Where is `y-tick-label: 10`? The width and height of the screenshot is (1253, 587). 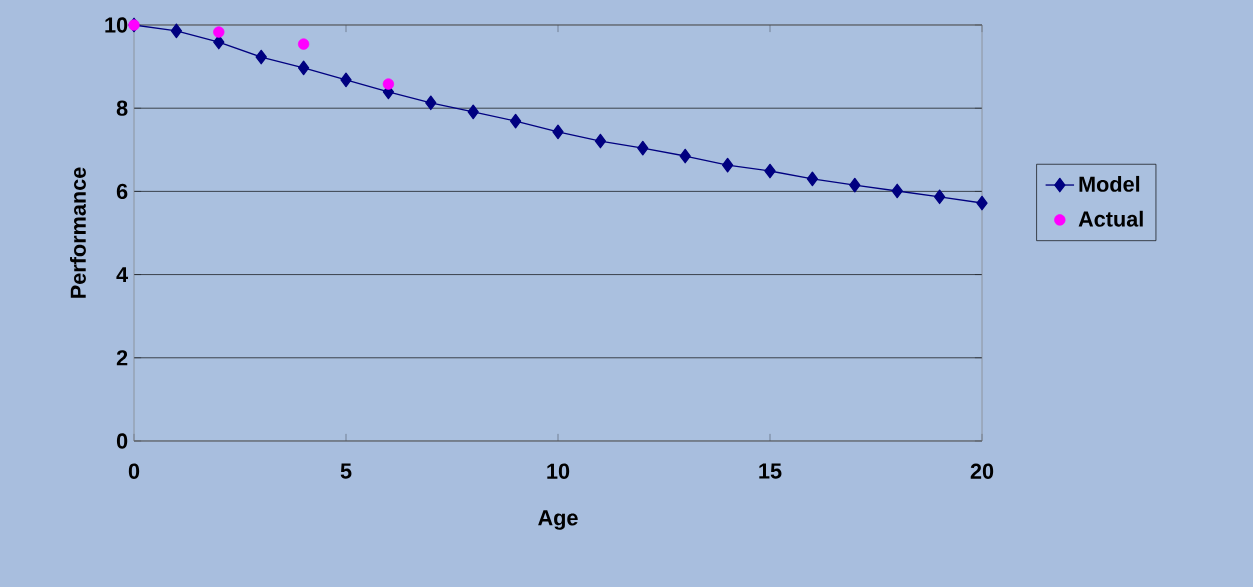 y-tick-label: 10 is located at coordinates (116, 25).